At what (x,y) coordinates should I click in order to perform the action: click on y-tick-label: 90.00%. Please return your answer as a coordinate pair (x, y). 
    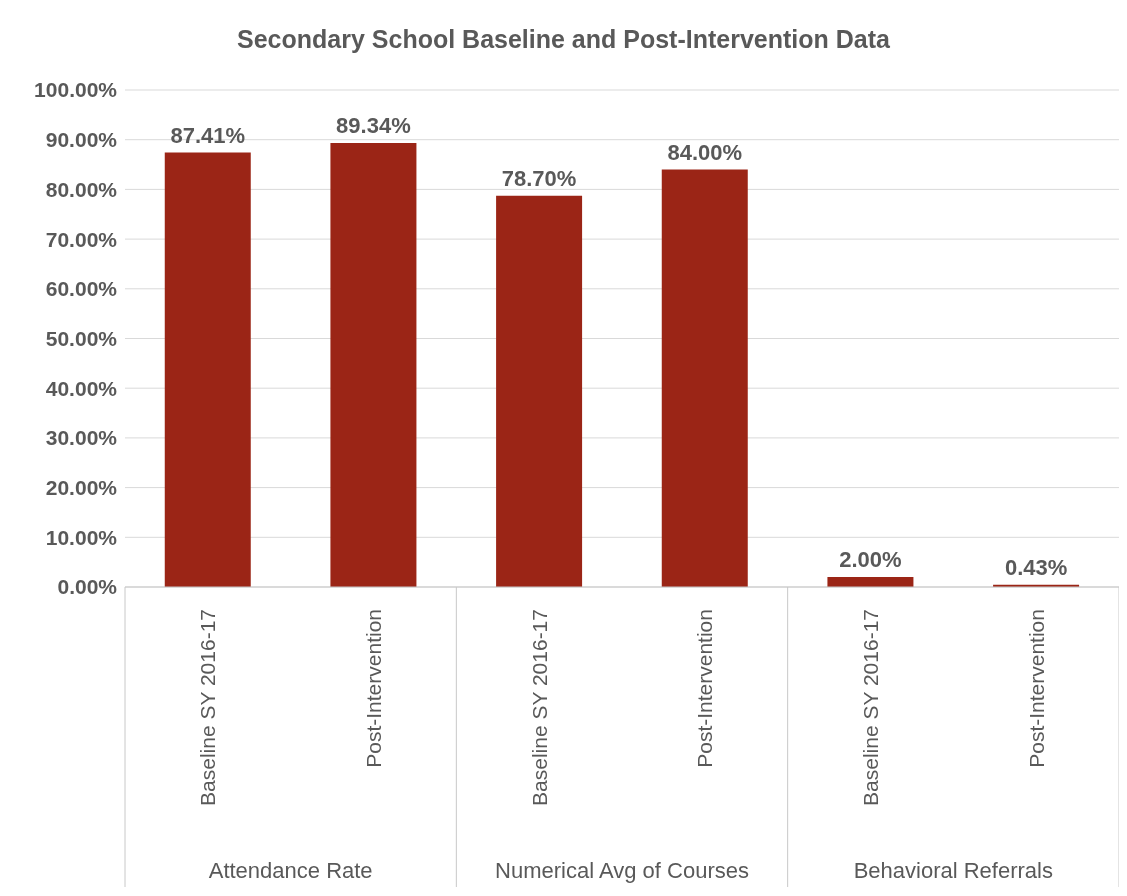
    Looking at the image, I should click on (81, 140).